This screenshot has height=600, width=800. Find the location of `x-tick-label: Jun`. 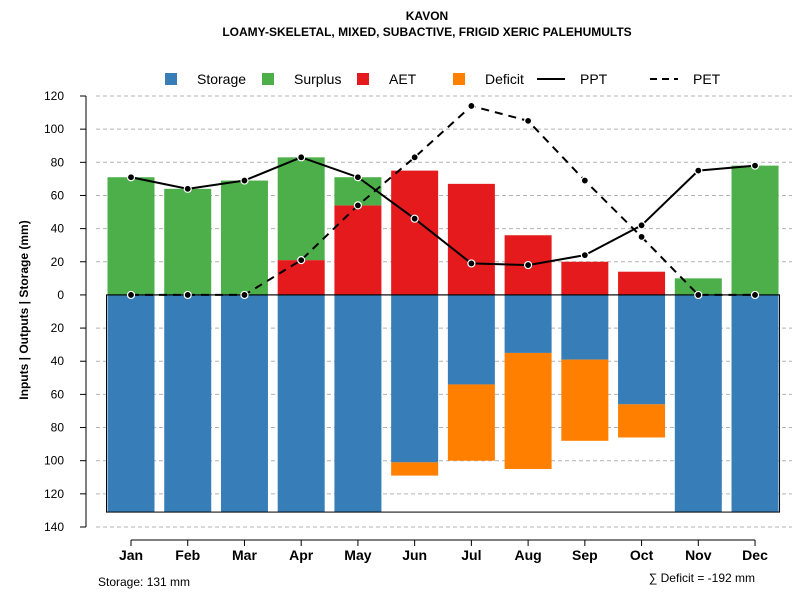

x-tick-label: Jun is located at coordinates (414, 555).